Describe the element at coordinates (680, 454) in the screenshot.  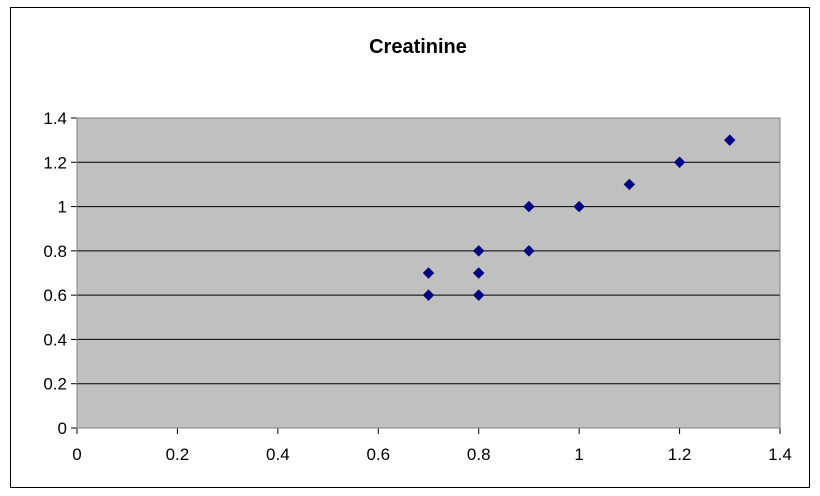
I see `x-tick-label: 1.2` at that location.